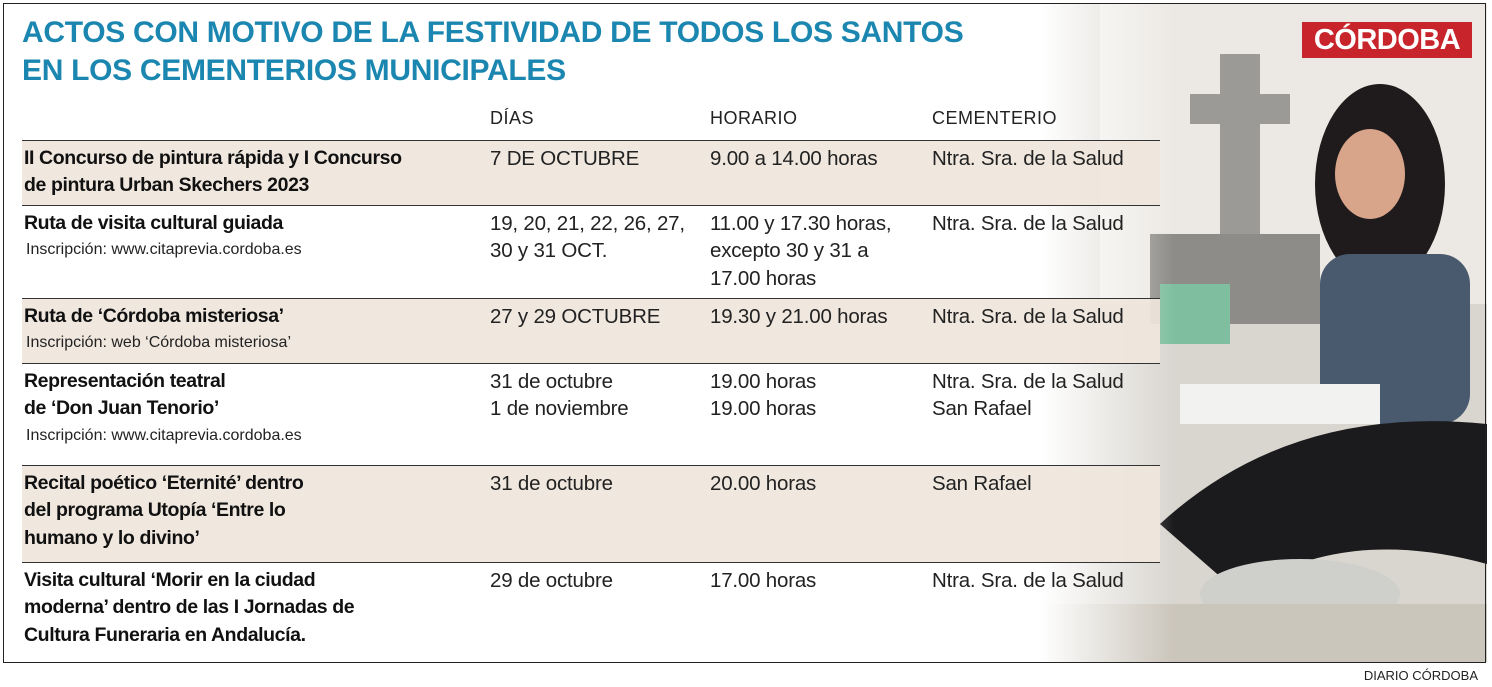 The image size is (1492, 687). What do you see at coordinates (559, 409) in the screenshot?
I see `days-text: 1 de noviembre` at bounding box center [559, 409].